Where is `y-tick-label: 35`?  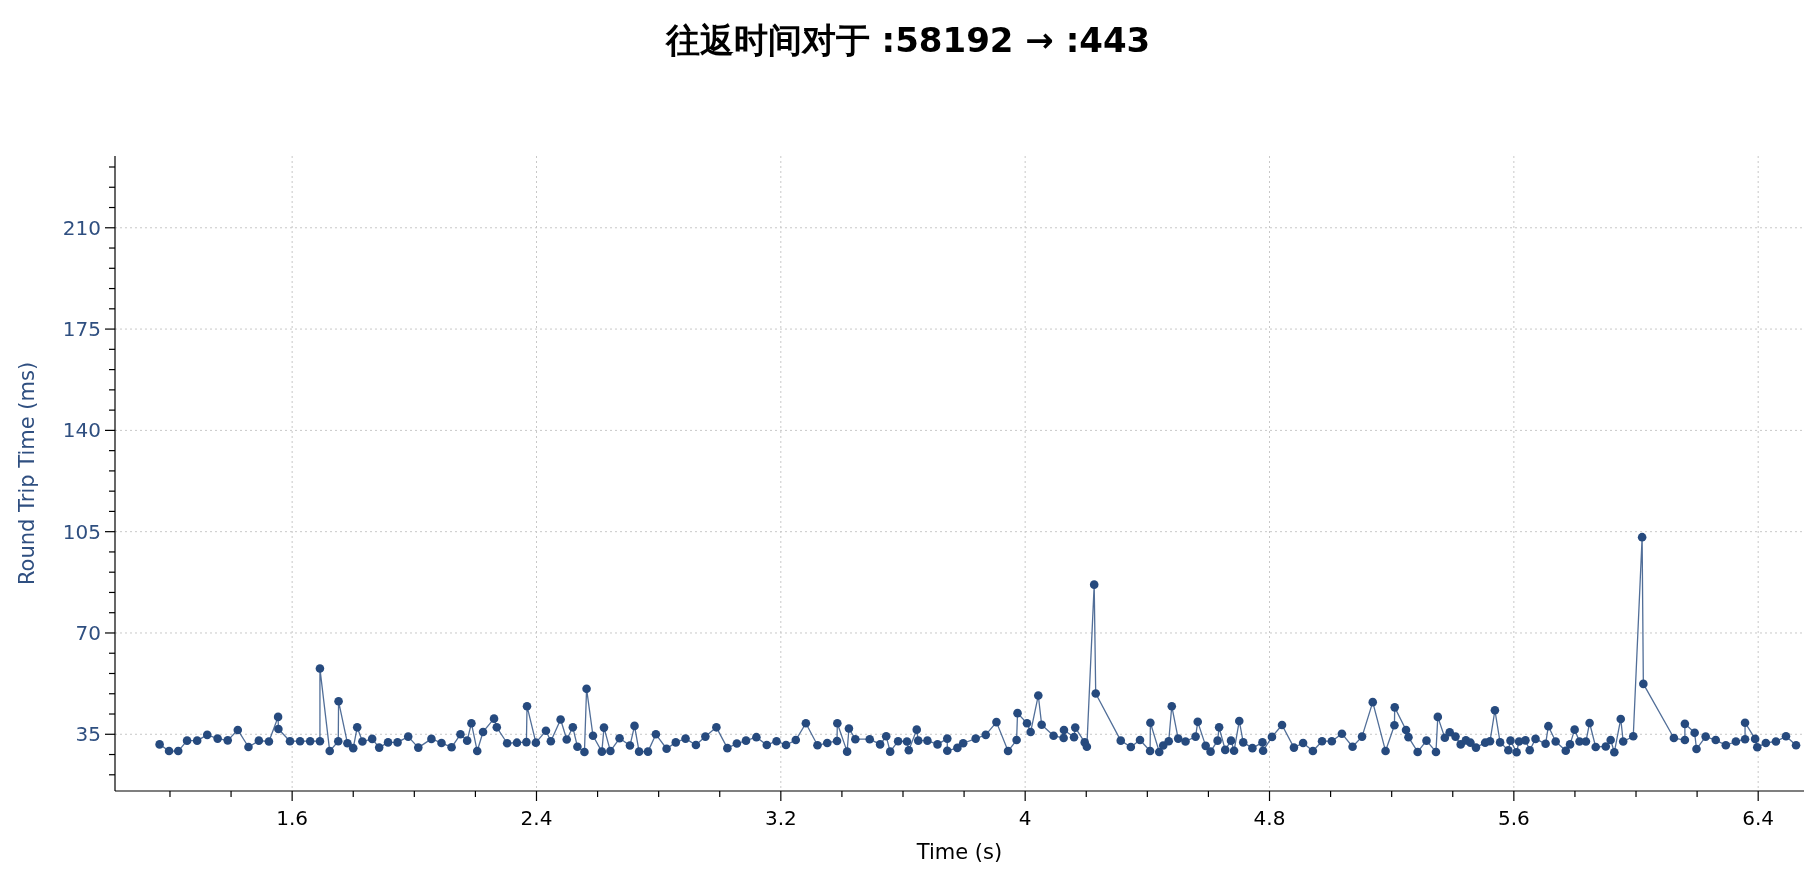 y-tick-label: 35 is located at coordinates (88, 734).